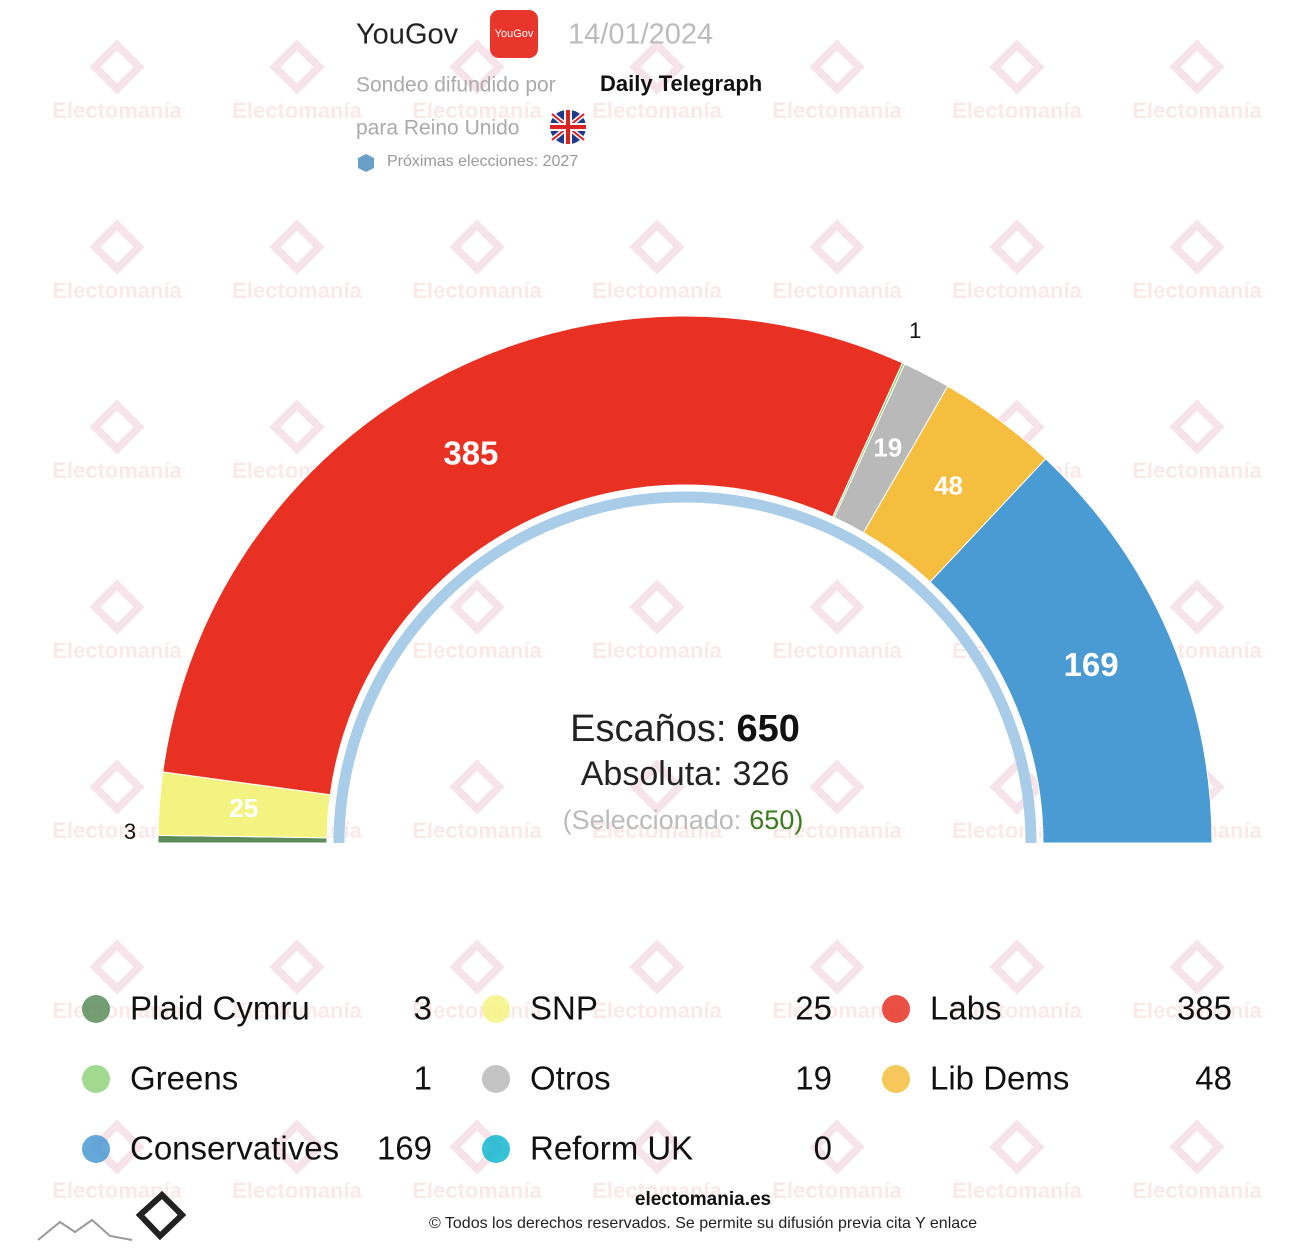 The image size is (1304, 1256). Describe the element at coordinates (1213, 1078) in the screenshot. I see `legend-value: 48` at that location.